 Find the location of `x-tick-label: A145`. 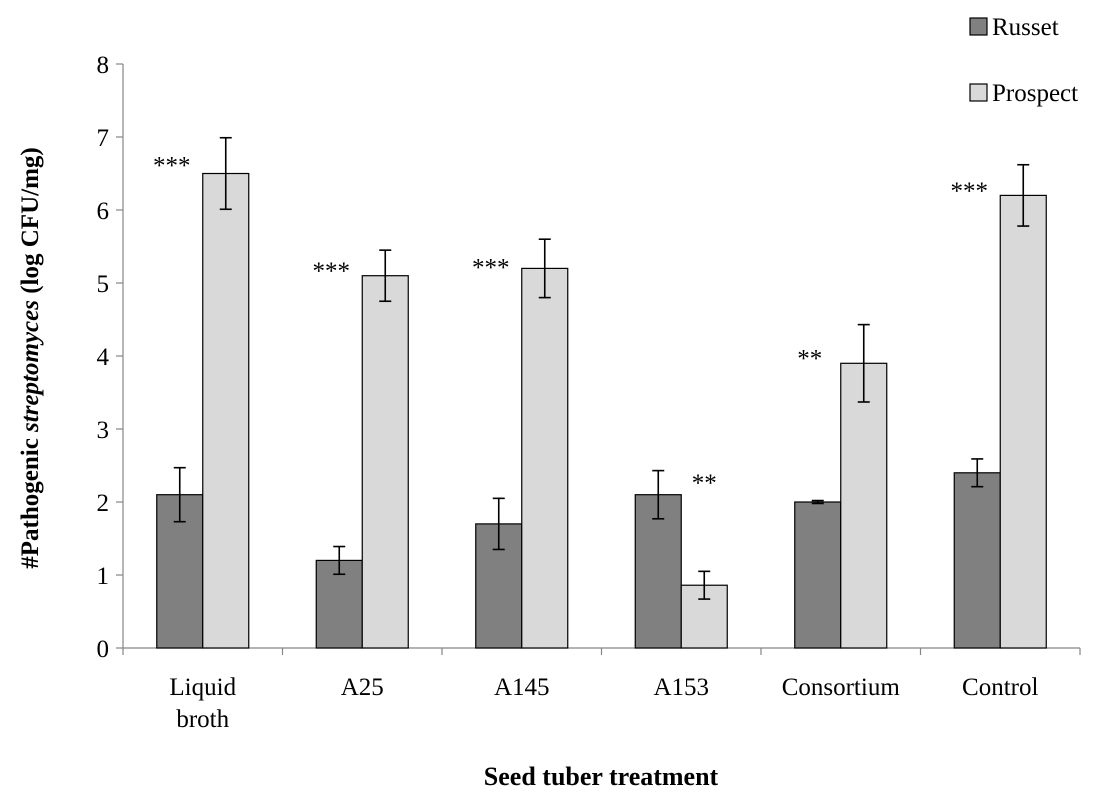

x-tick-label: A145 is located at coordinates (522, 687).